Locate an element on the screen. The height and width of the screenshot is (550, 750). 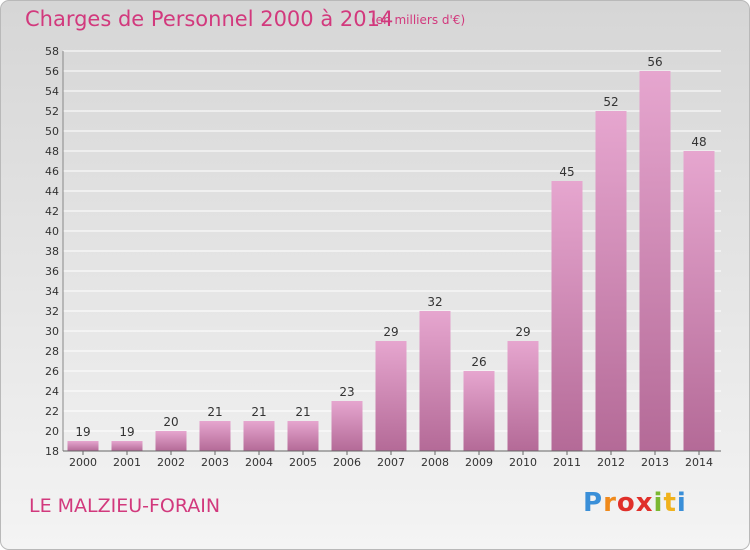
data-label-2005: 21 is located at coordinates (302, 412).